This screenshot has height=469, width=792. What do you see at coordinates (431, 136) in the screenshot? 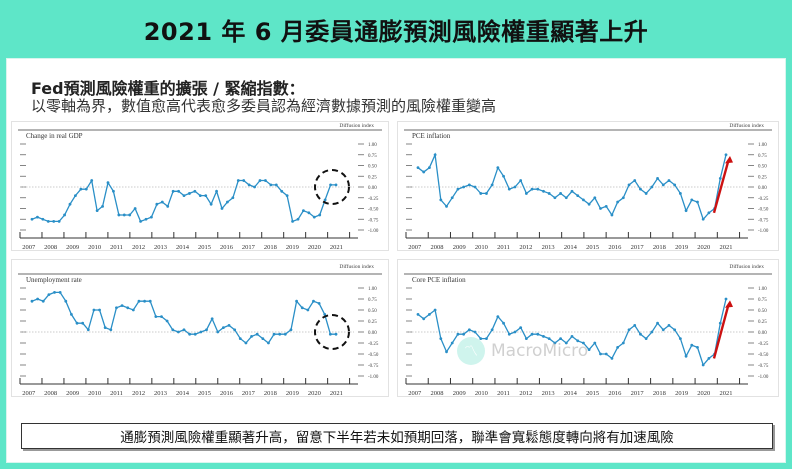
I see `chart-title: PCE inflation` at bounding box center [431, 136].